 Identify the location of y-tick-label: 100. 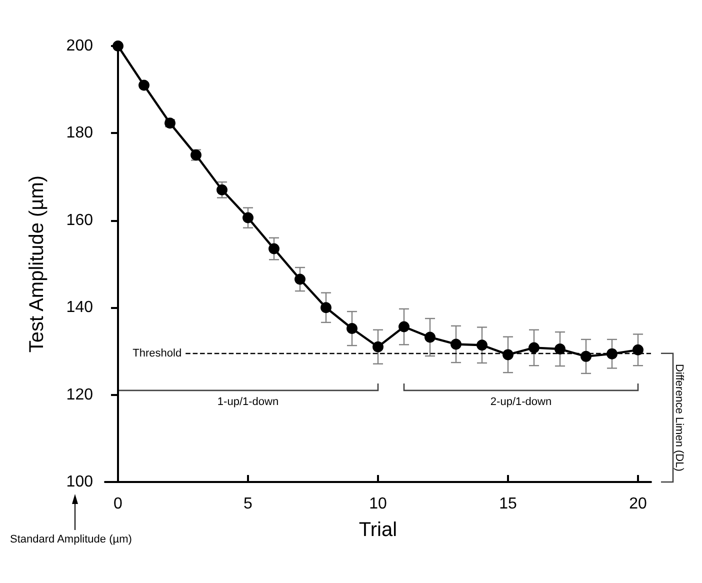
(80, 482).